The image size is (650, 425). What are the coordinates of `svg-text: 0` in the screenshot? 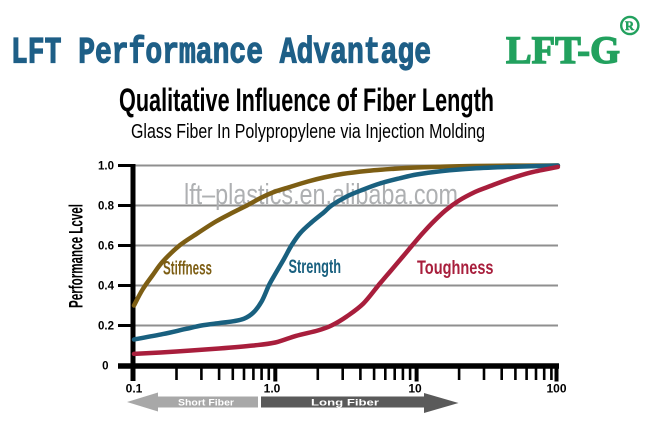 It's located at (105, 367).